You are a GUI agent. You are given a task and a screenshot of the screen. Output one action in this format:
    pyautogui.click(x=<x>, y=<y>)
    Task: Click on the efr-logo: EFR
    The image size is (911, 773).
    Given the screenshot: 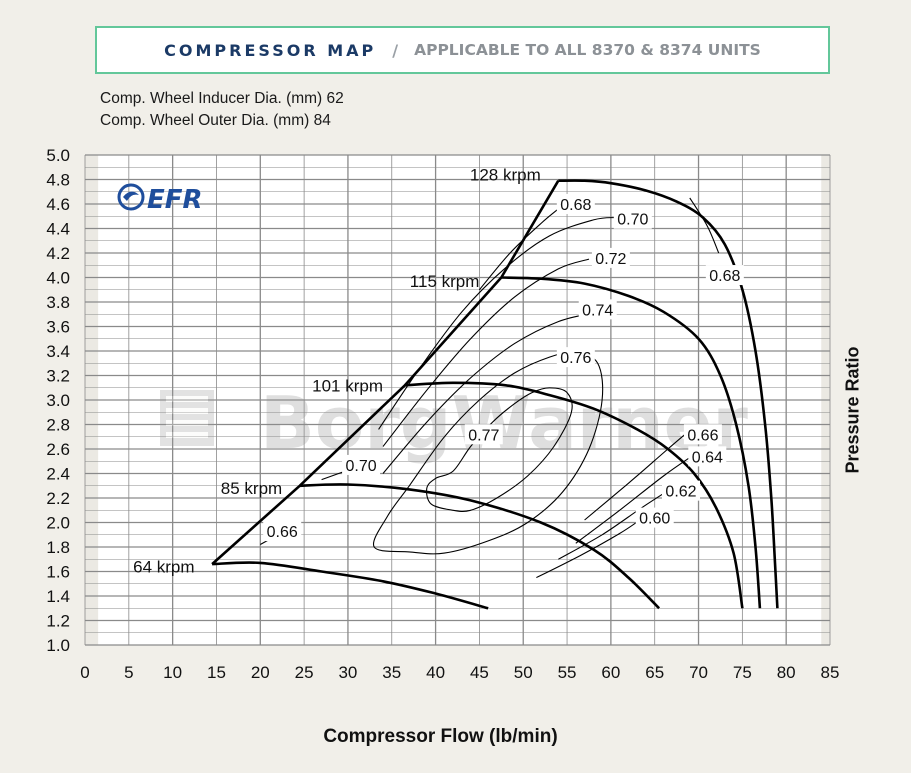 What is the action you would take?
    pyautogui.click(x=160, y=199)
    